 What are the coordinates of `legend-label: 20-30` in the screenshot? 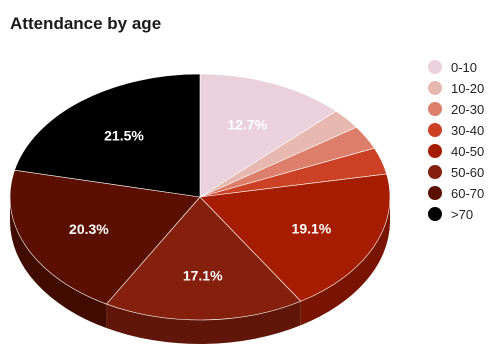 It's located at (468, 109).